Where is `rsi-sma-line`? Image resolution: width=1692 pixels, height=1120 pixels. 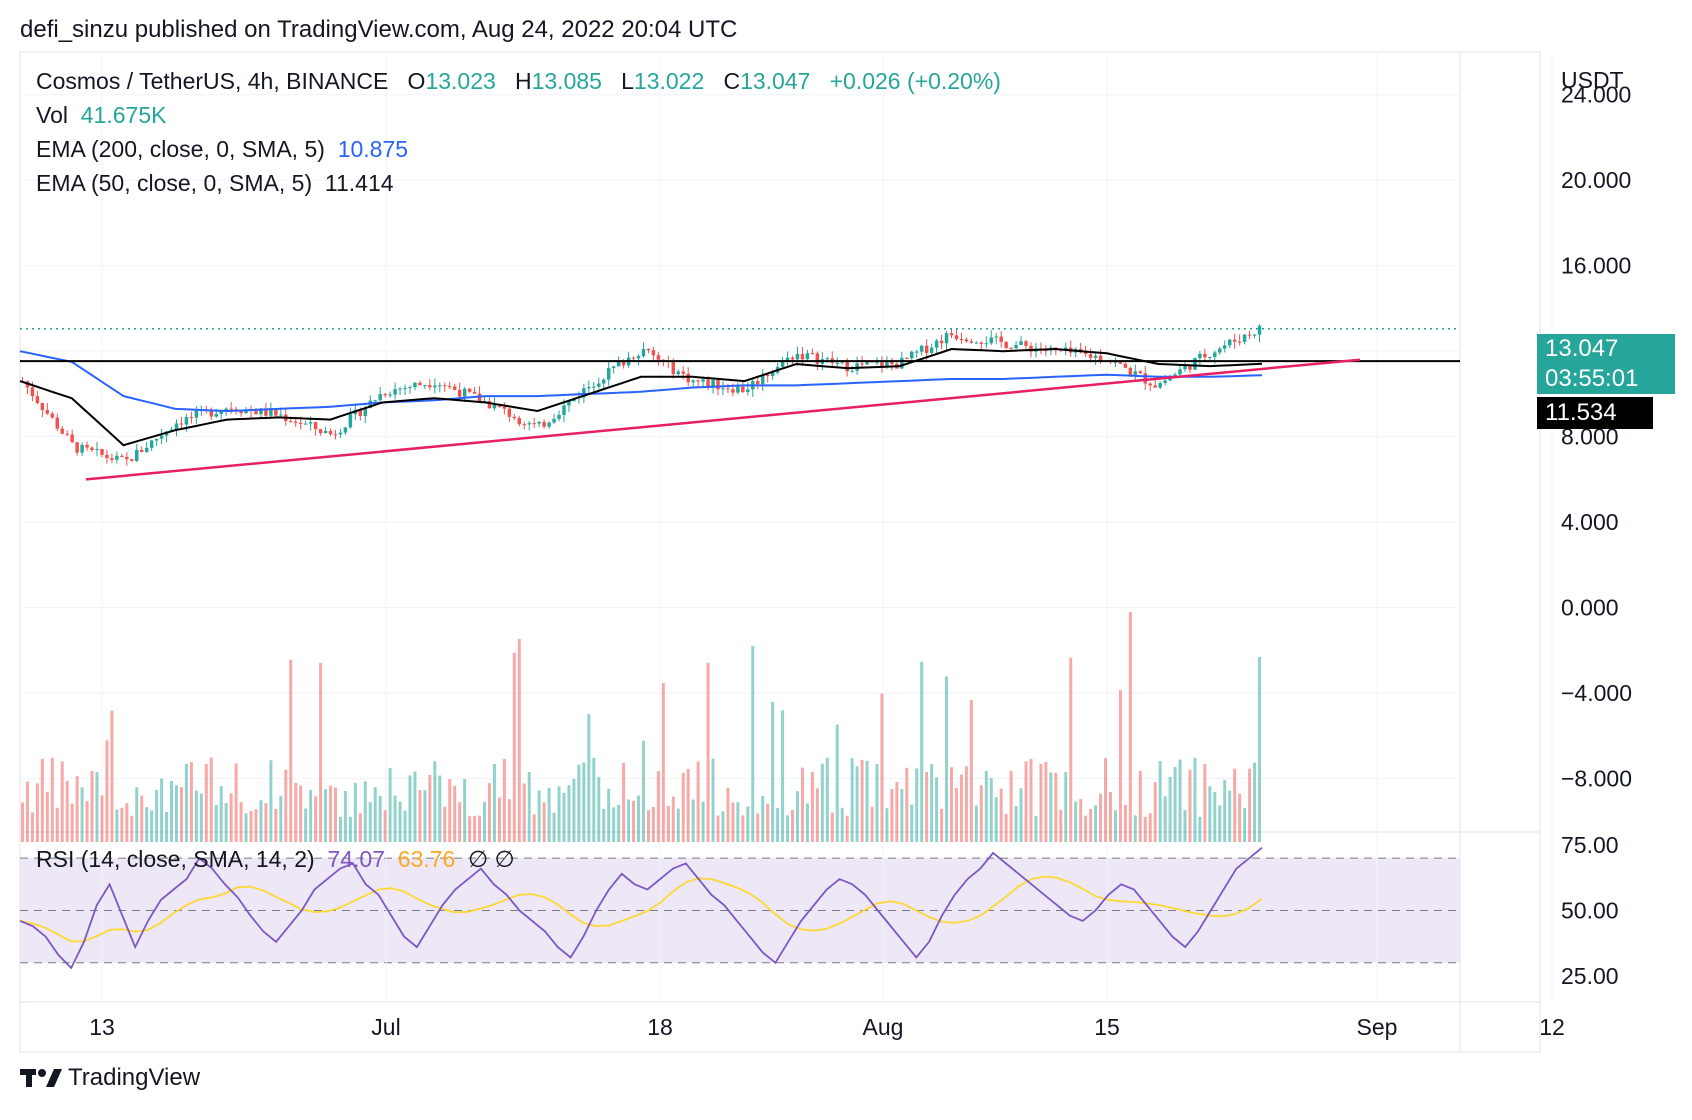
rsi-sma-line is located at coordinates (641, 909).